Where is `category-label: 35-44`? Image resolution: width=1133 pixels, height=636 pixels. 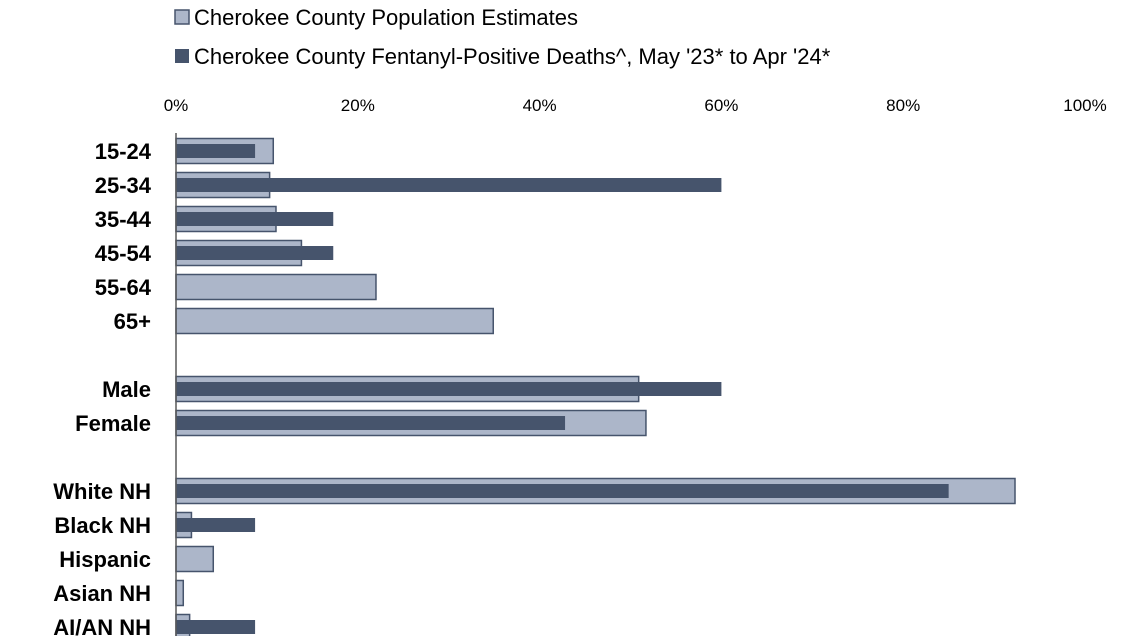
category-label: 35-44 is located at coordinates (123, 219).